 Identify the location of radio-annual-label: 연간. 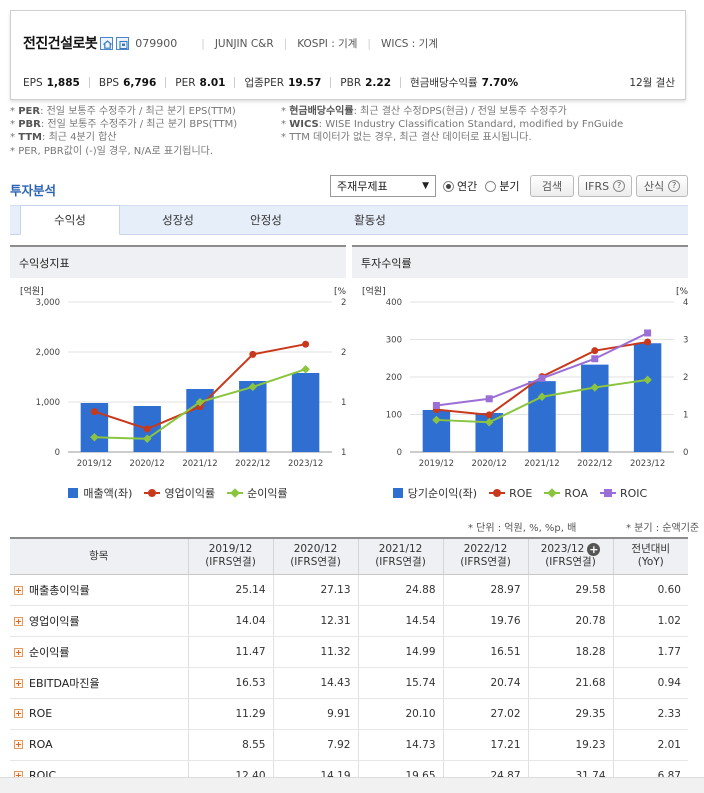
(467, 186).